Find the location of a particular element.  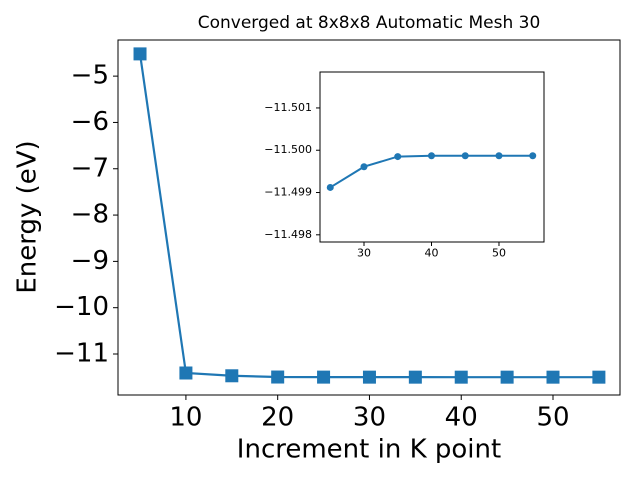

y-tick-label: −10 is located at coordinates (81, 307).